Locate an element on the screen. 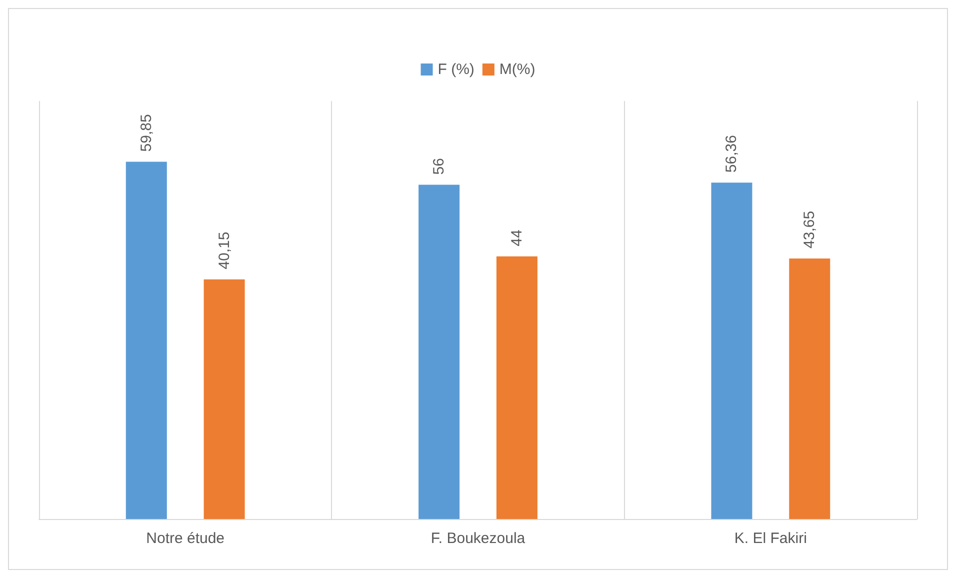 This screenshot has height=578, width=957. data-label: 56 is located at coordinates (439, 166).